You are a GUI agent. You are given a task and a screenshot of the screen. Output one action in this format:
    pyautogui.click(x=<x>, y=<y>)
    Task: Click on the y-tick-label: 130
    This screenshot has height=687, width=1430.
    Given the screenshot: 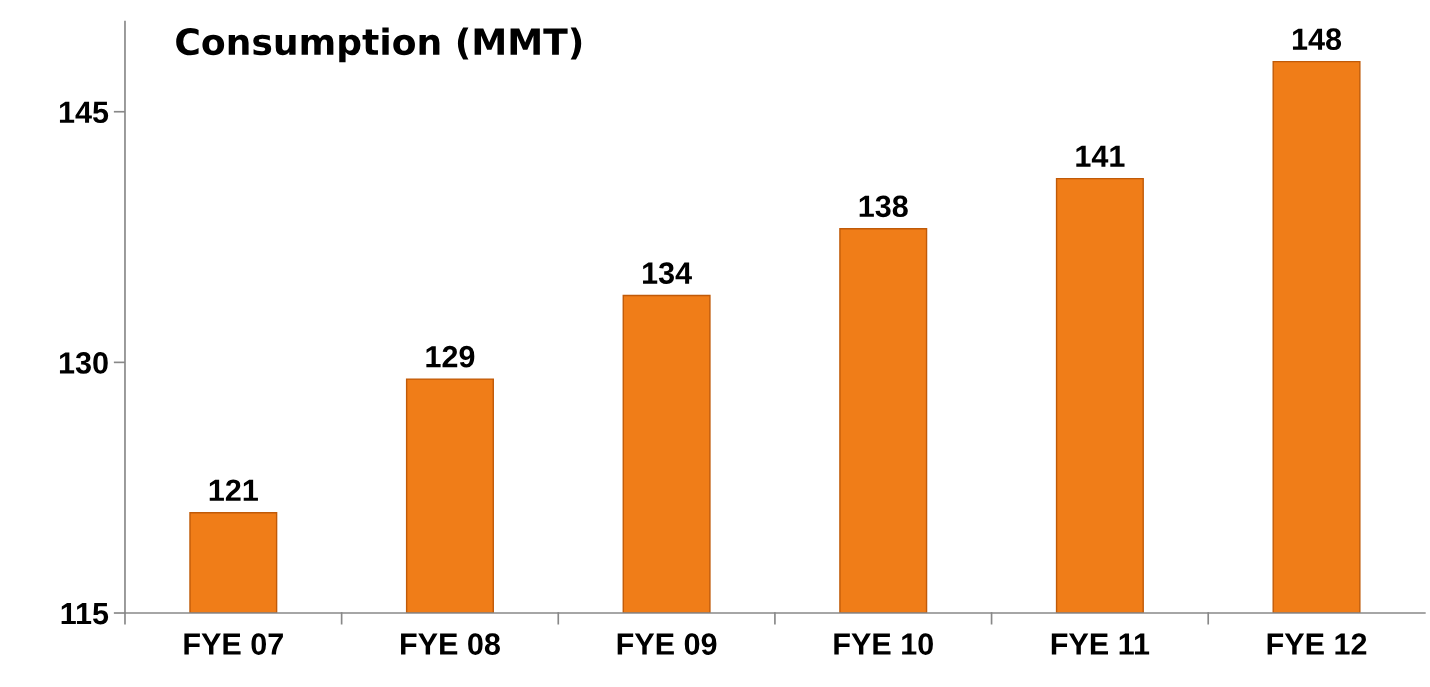 What is the action you would take?
    pyautogui.click(x=83, y=363)
    